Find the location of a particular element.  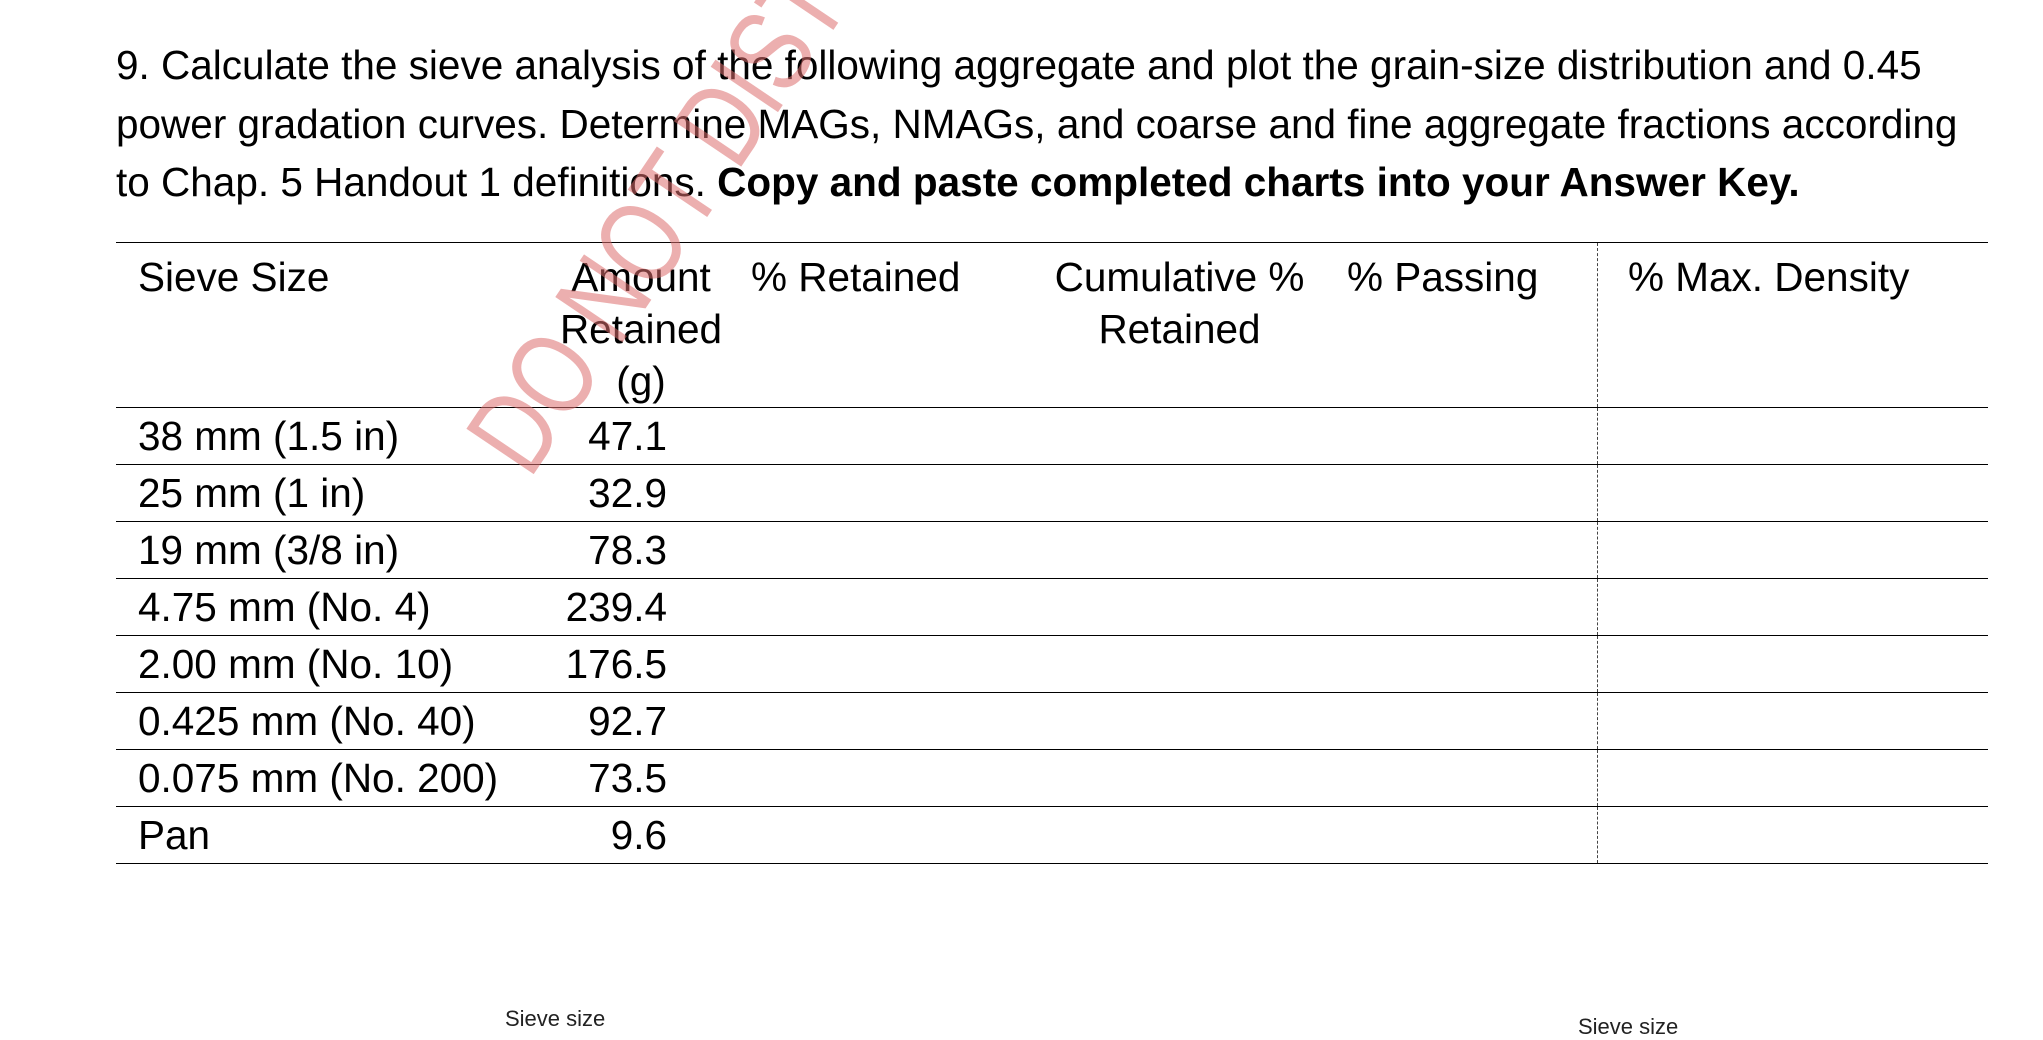

table-row: 2.00 mm (No. 10) 176.5 is located at coordinates (1052, 664).